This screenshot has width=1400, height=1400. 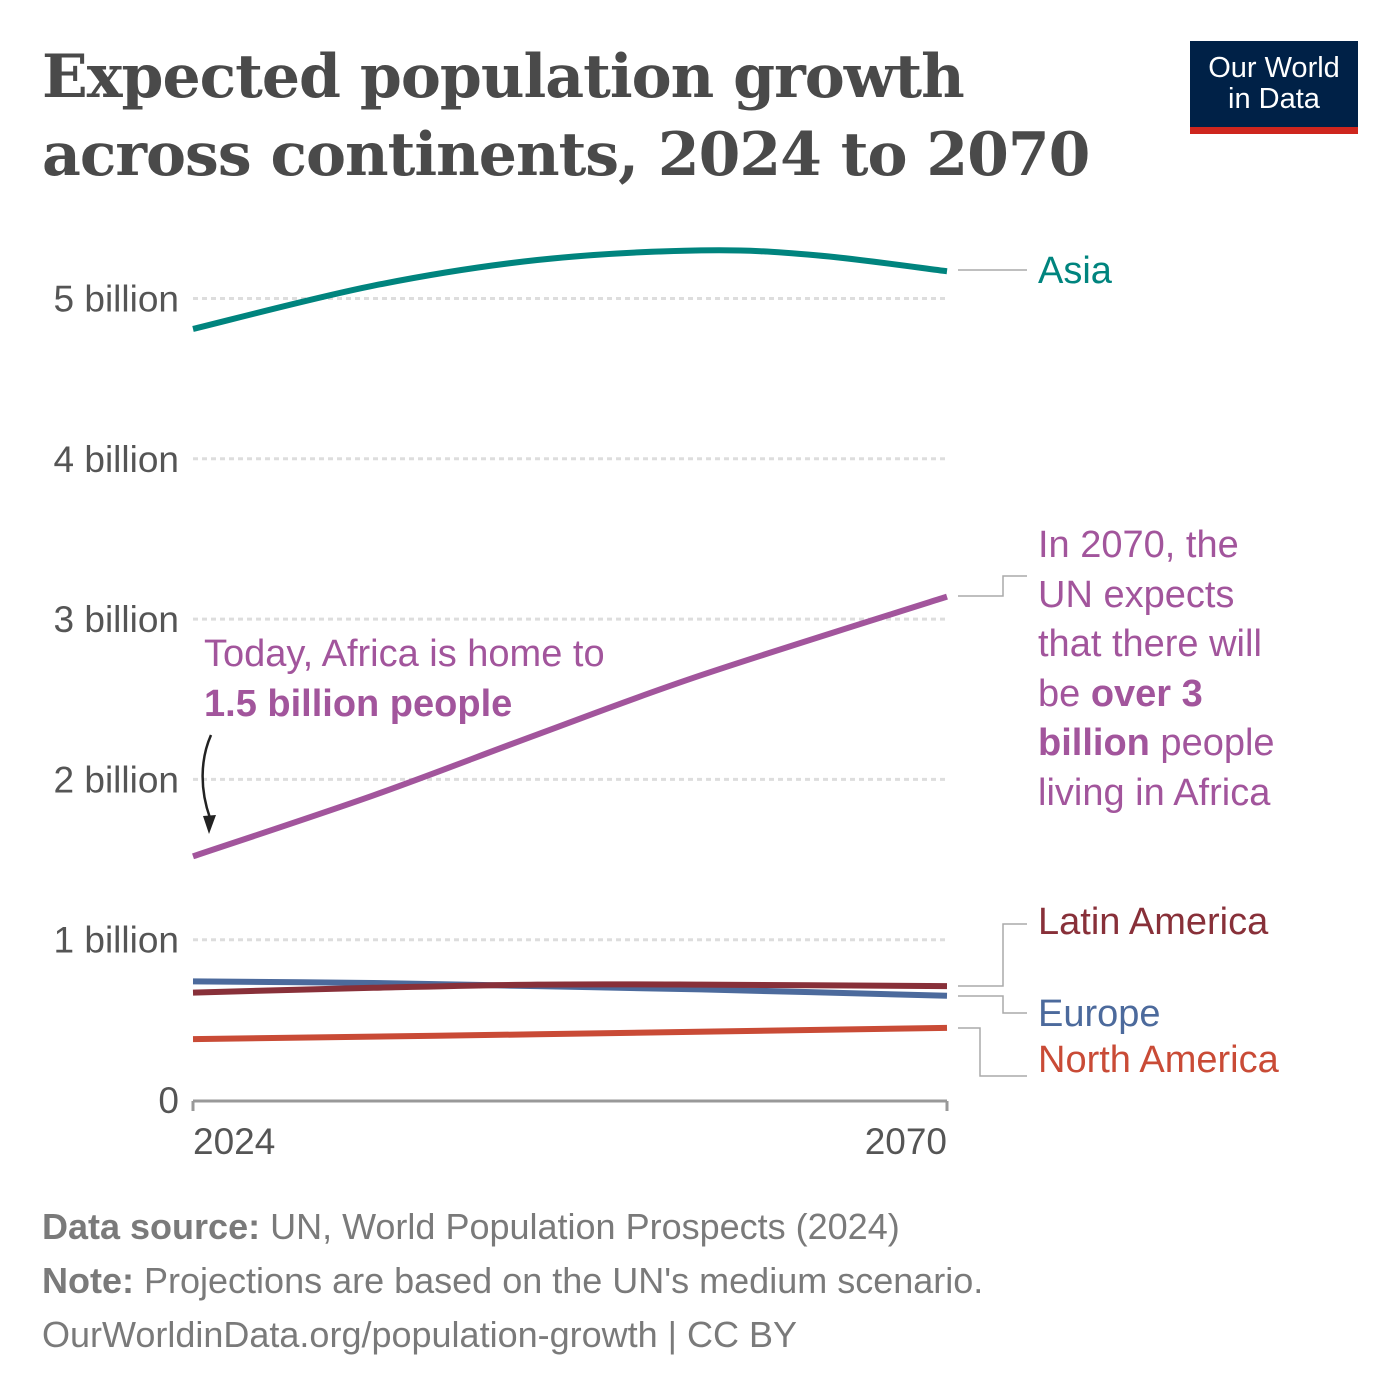 I want to click on source-label: Data source:, so click(x=151, y=1226).